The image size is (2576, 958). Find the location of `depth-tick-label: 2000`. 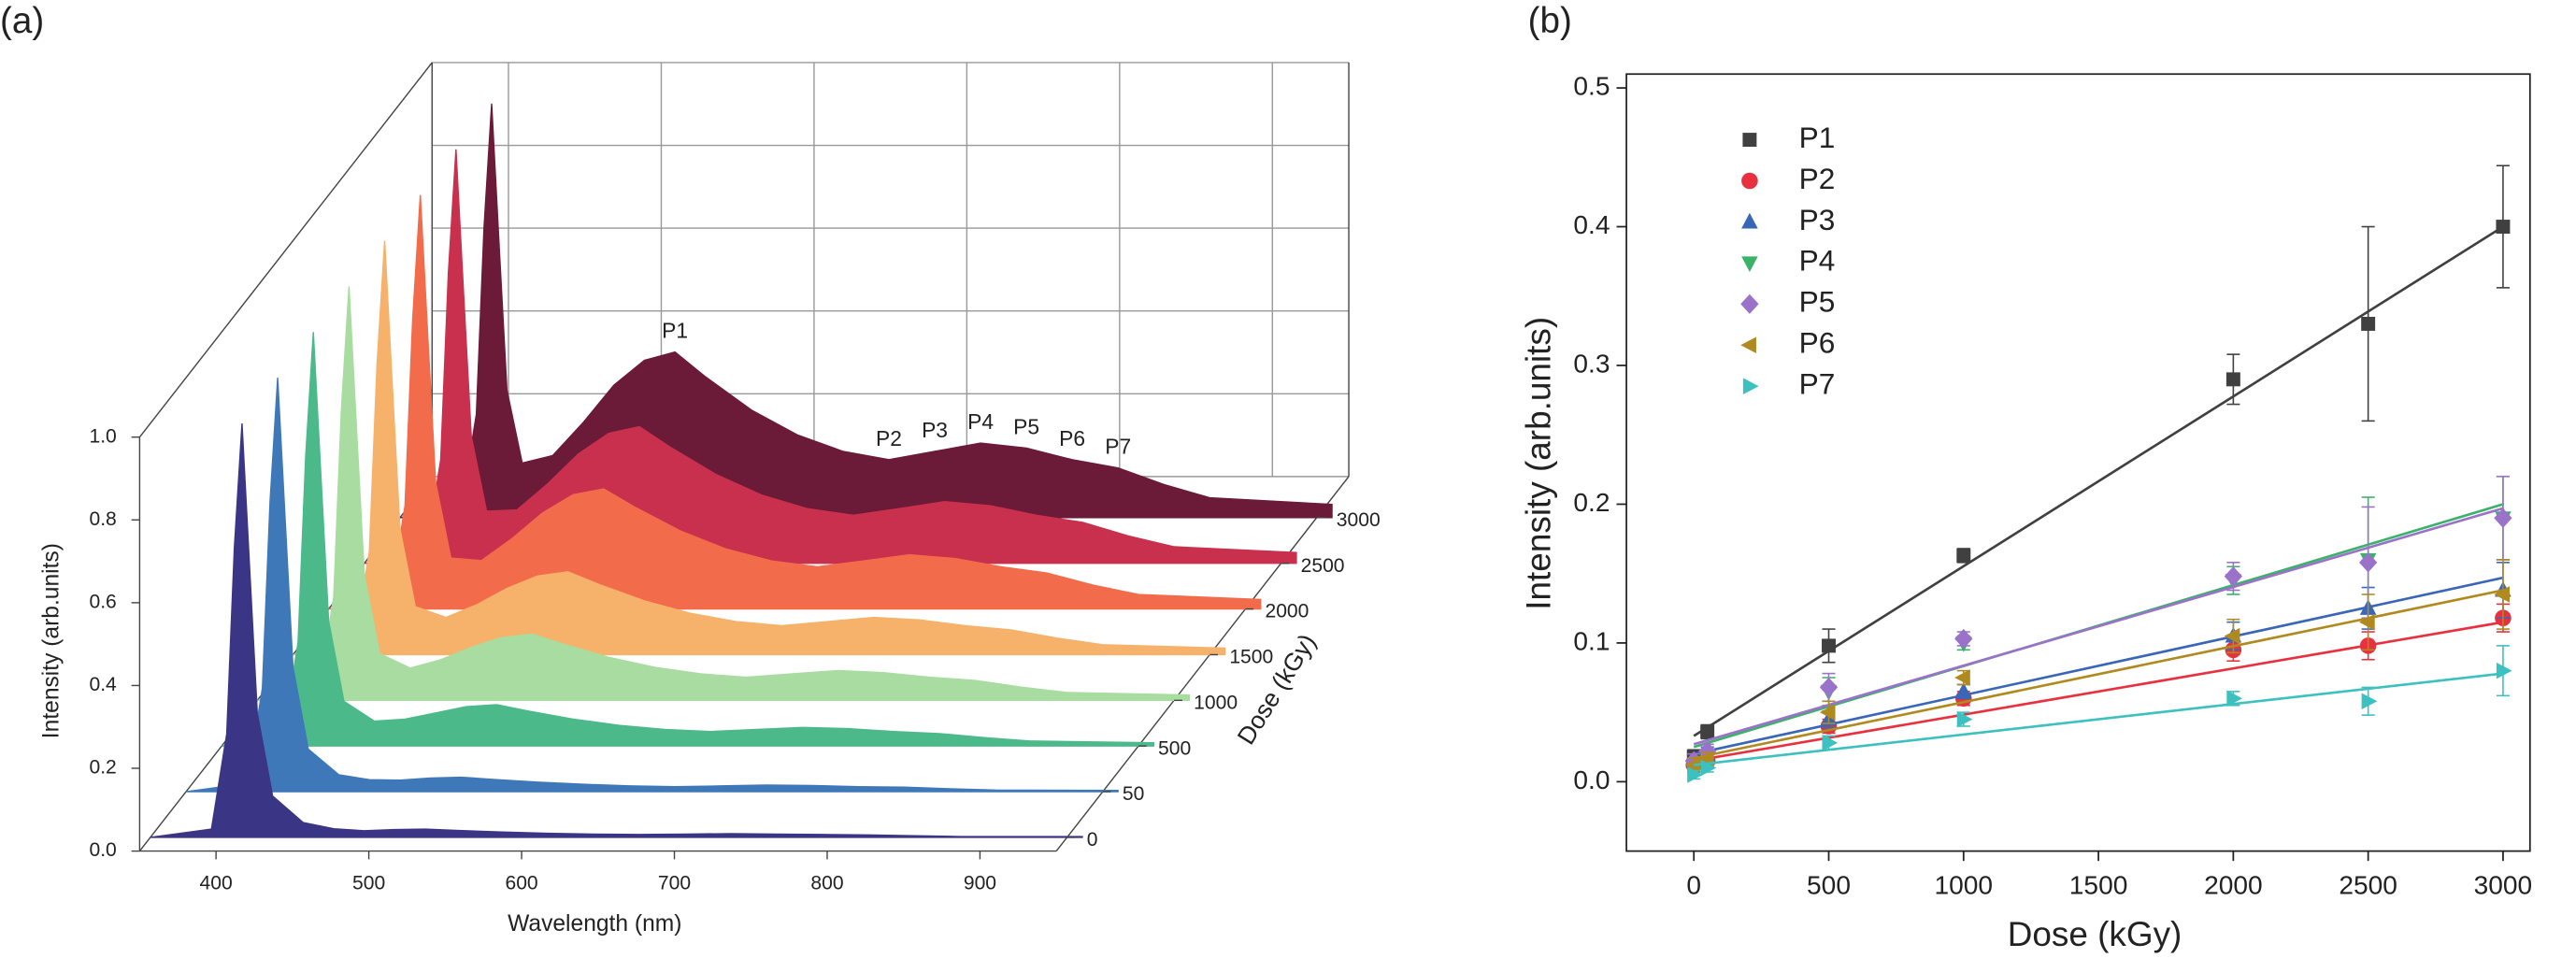

depth-tick-label: 2000 is located at coordinates (1287, 612).